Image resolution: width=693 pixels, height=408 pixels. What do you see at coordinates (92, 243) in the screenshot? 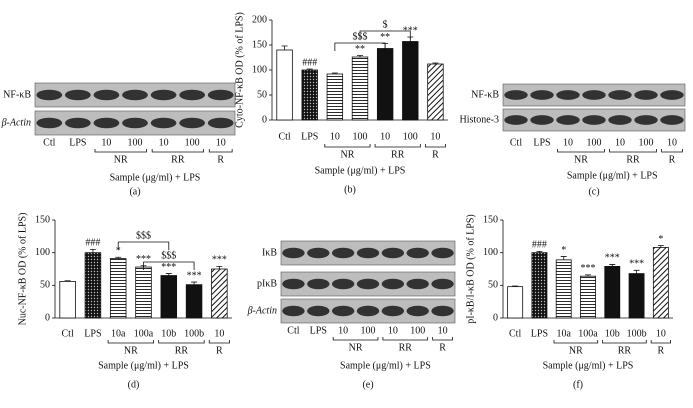
I see `significance-label: ###` at bounding box center [92, 243].